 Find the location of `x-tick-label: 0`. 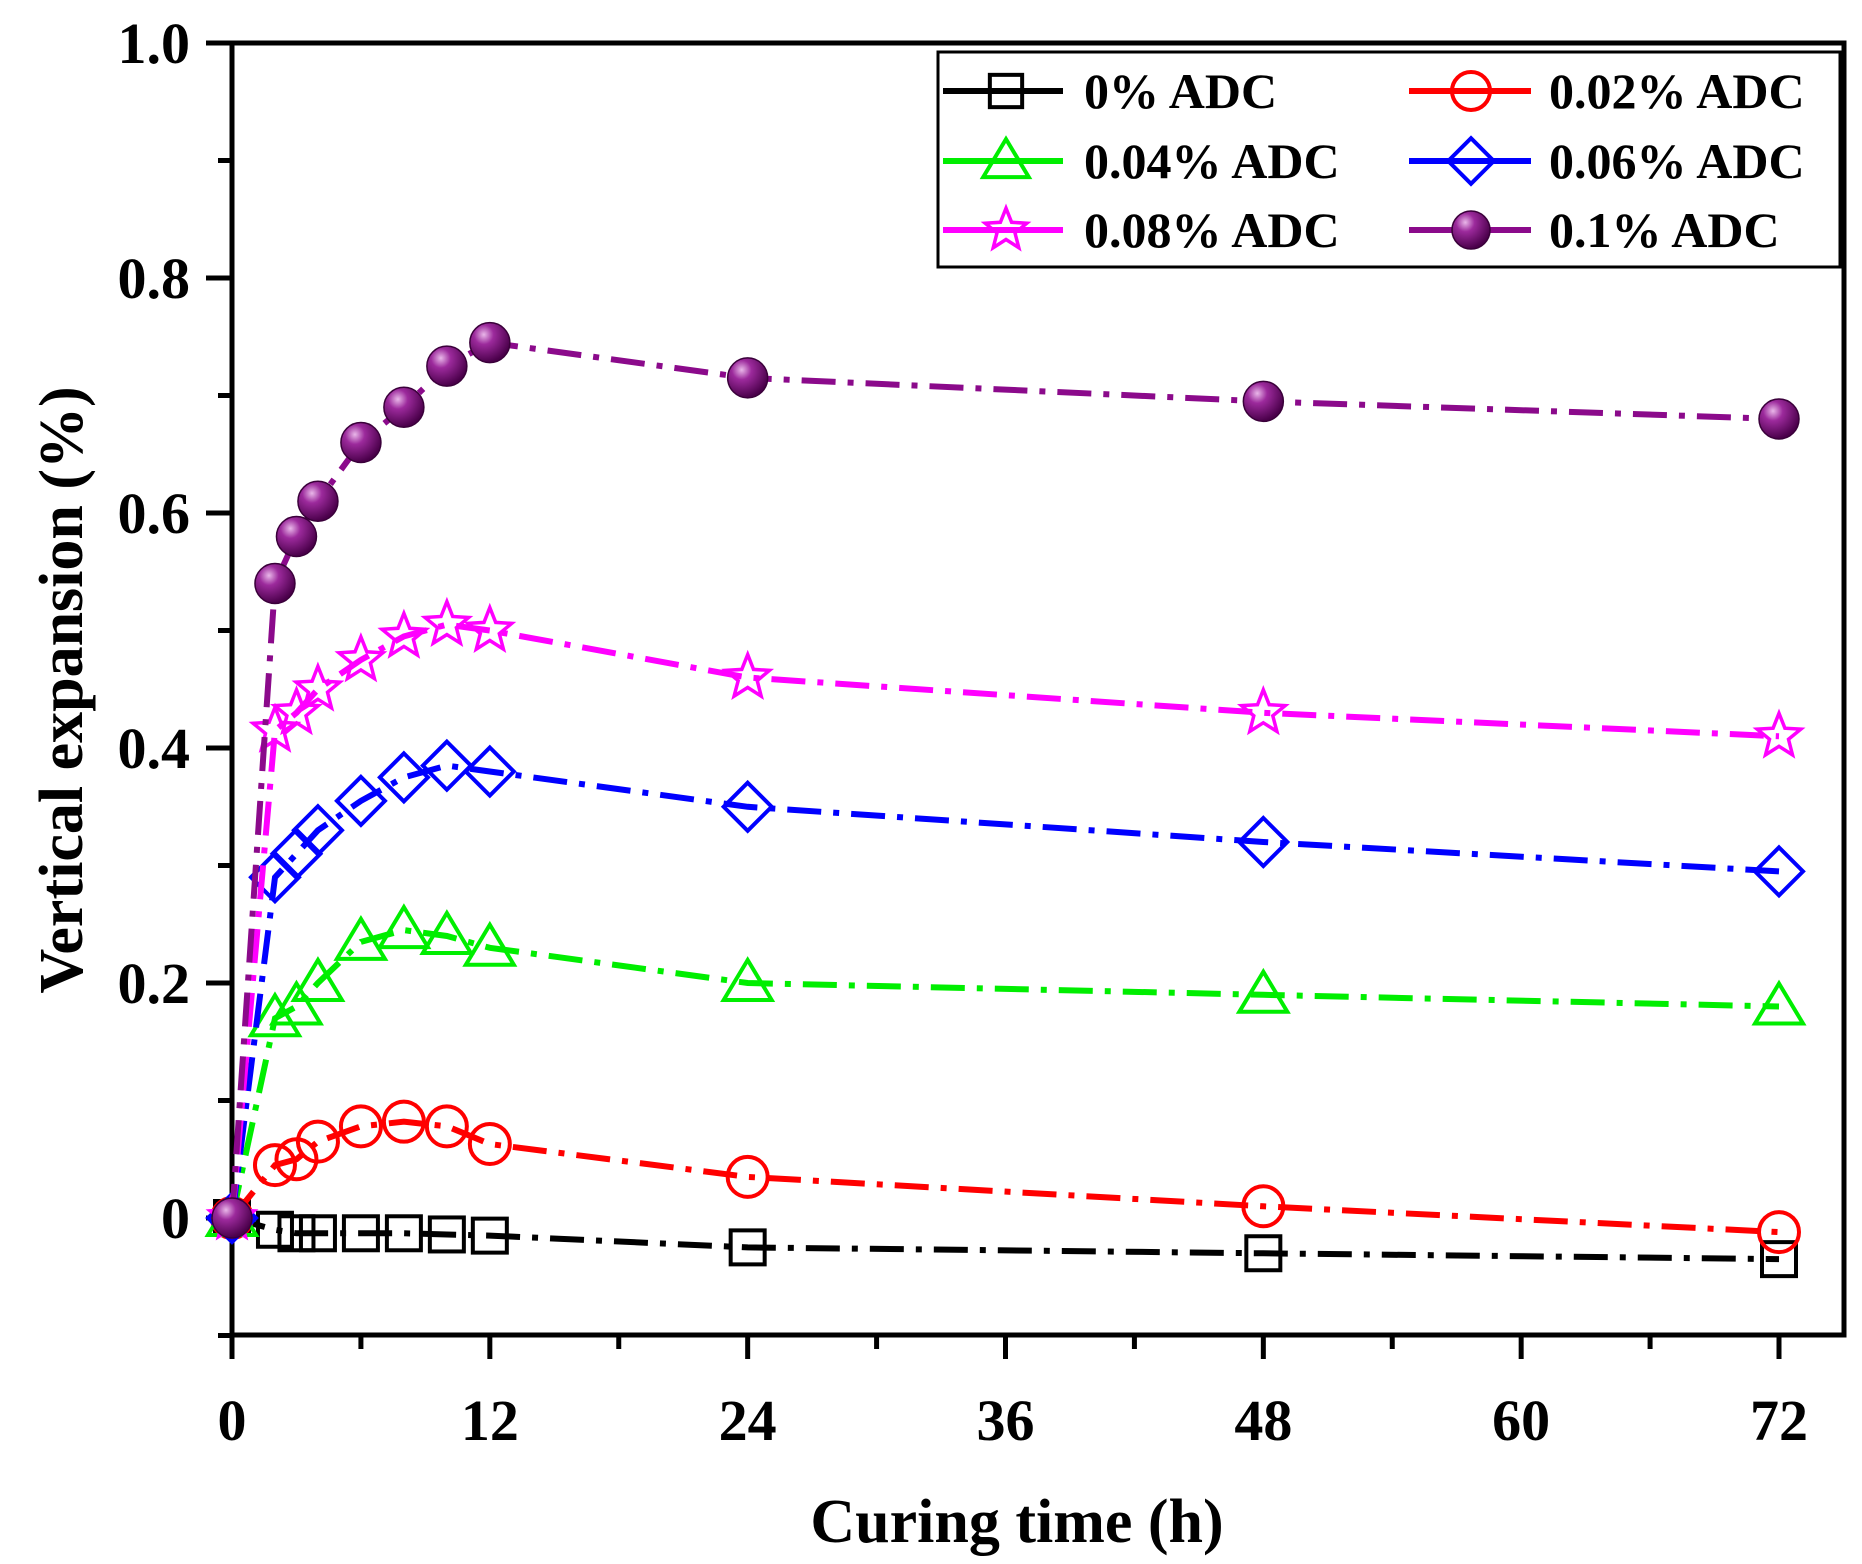

x-tick-label: 0 is located at coordinates (232, 1420).